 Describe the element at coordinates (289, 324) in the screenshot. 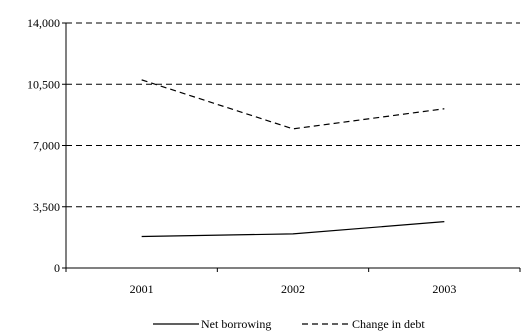

I see `legend: Net borrowing Change in debt` at that location.